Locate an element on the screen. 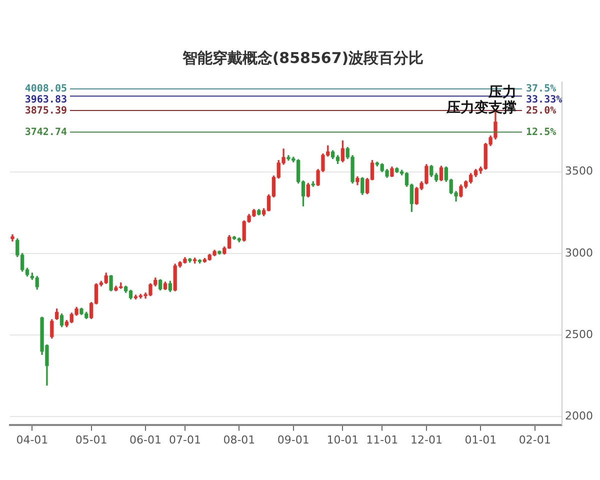 The height and width of the screenshot is (480, 600). annotation: 25.0% is located at coordinates (541, 110).